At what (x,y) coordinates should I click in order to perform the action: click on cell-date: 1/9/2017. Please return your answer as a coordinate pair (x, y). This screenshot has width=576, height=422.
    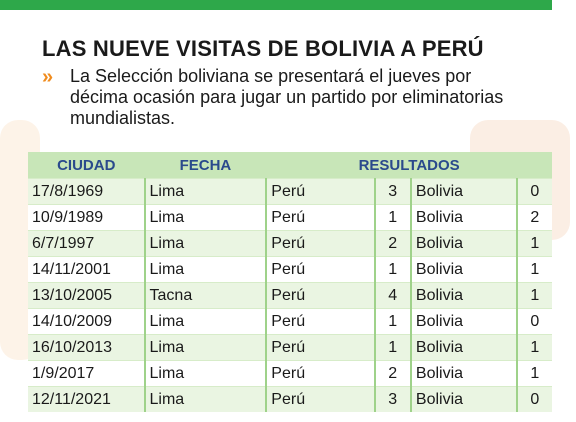
    Looking at the image, I should click on (86, 373).